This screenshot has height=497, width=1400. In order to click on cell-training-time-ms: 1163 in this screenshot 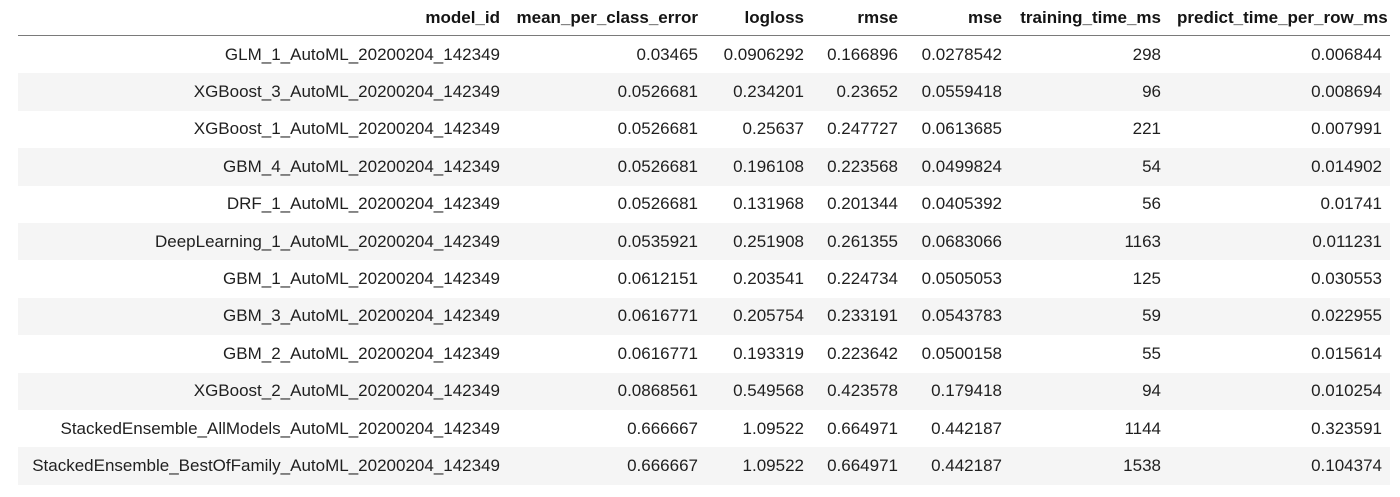, I will do `click(1142, 241)`.